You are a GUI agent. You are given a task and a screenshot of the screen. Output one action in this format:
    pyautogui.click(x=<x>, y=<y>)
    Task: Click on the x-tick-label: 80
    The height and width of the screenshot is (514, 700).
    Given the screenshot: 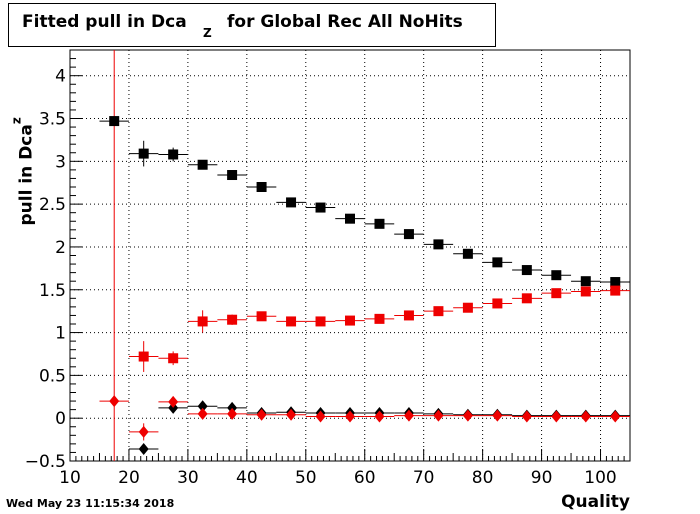 What is the action you would take?
    pyautogui.click(x=483, y=478)
    